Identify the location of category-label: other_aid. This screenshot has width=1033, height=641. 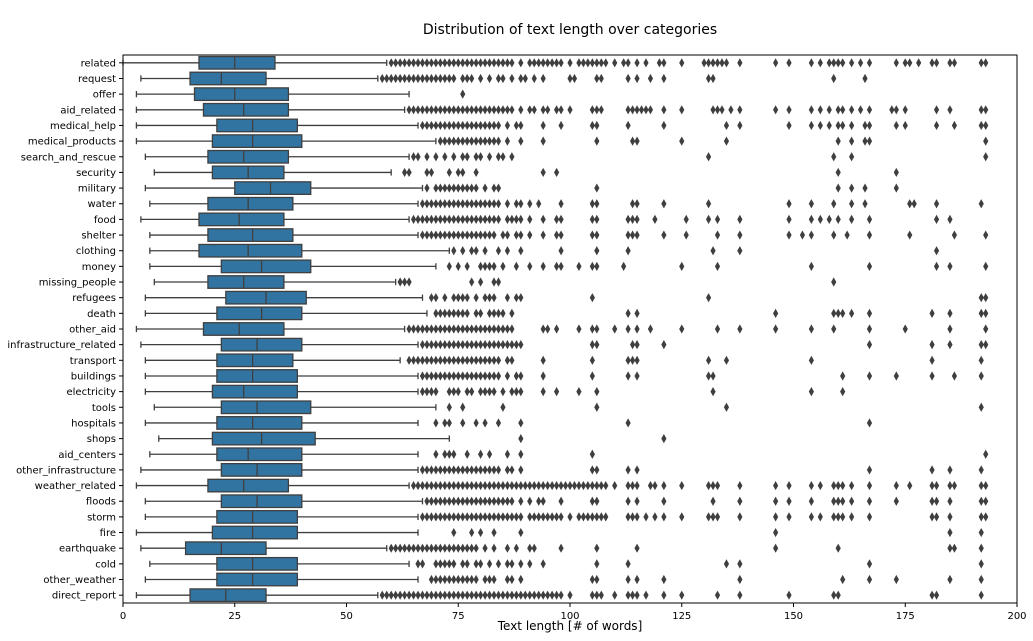
(92, 330).